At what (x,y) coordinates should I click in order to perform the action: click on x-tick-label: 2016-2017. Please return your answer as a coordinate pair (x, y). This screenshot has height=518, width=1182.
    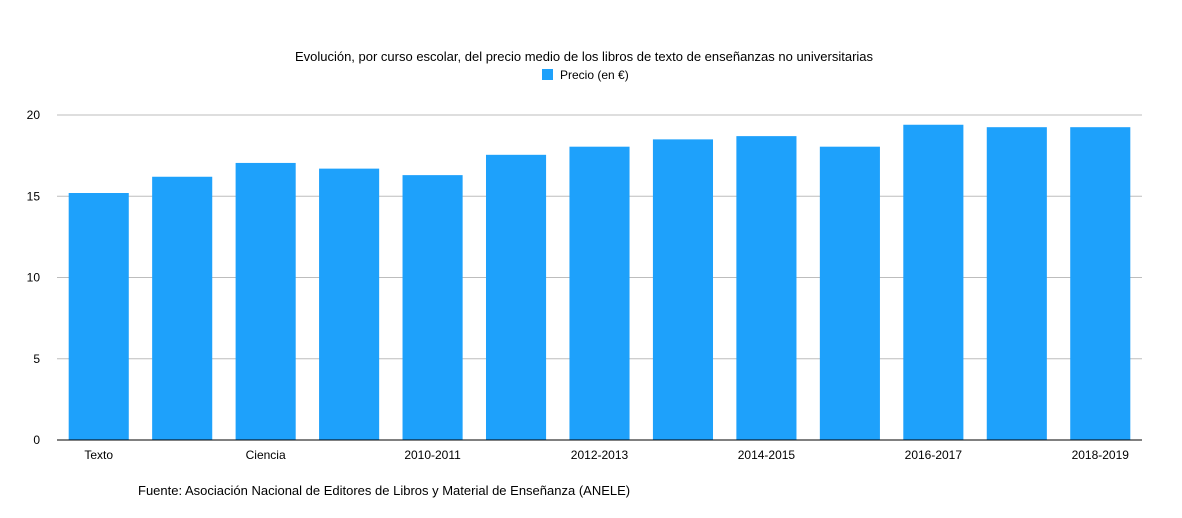
    Looking at the image, I should click on (934, 455).